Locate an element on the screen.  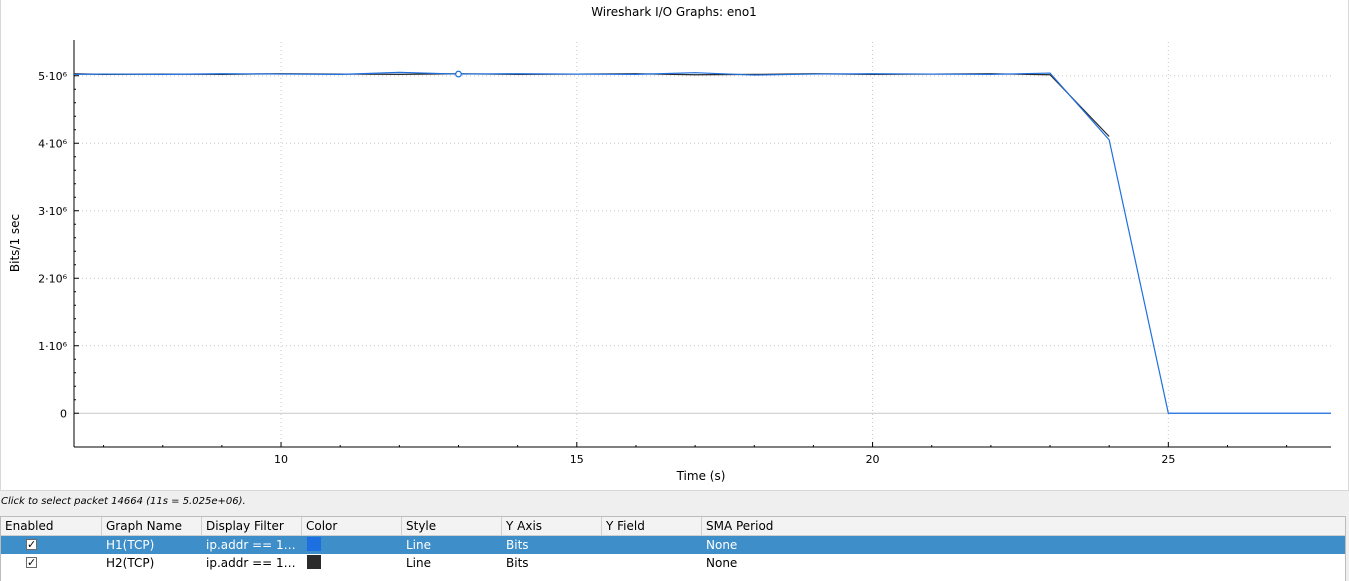
y-tick-label: 4·10⁶ is located at coordinates (52, 143).